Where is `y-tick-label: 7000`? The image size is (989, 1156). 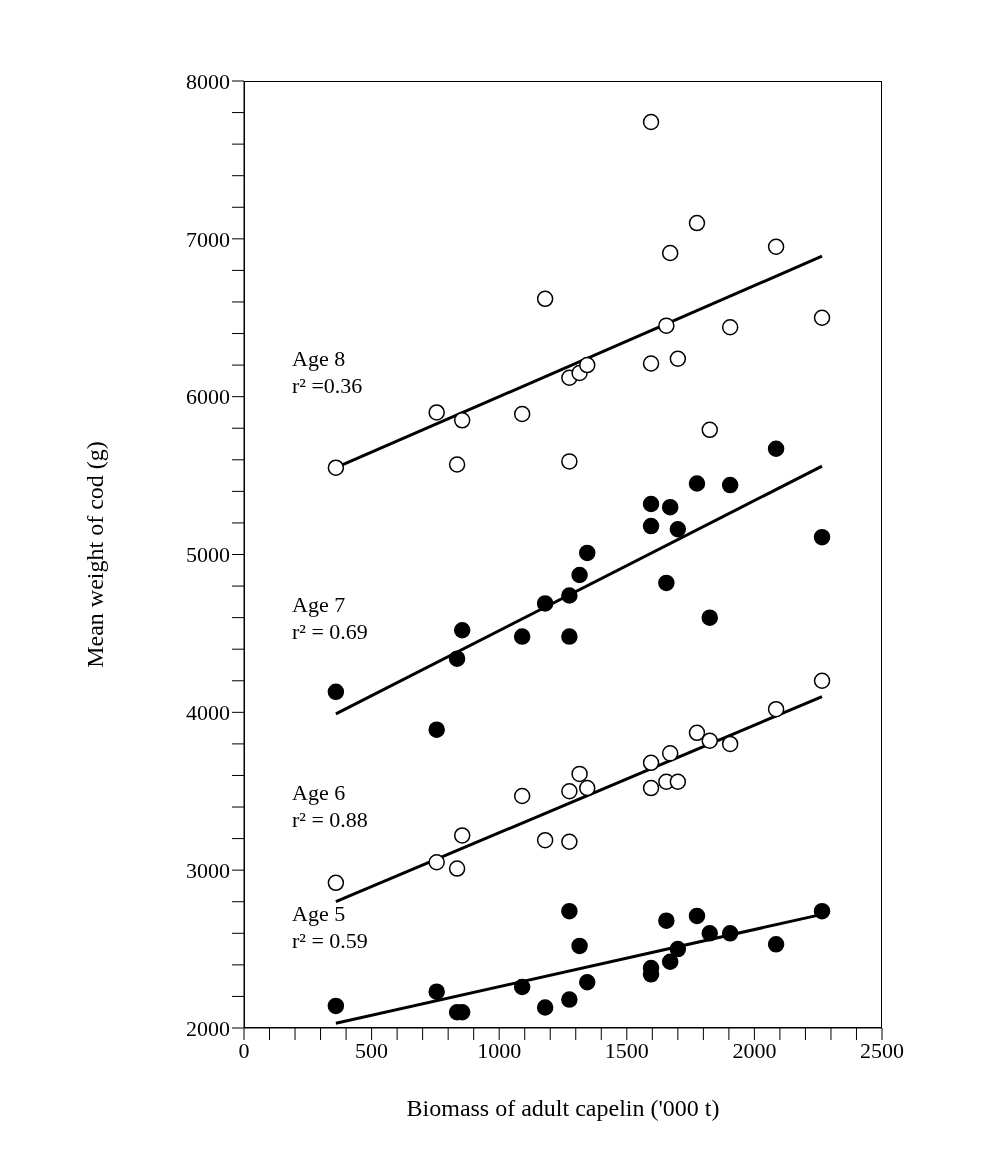
y-tick-label: 7000 is located at coordinates (208, 239).